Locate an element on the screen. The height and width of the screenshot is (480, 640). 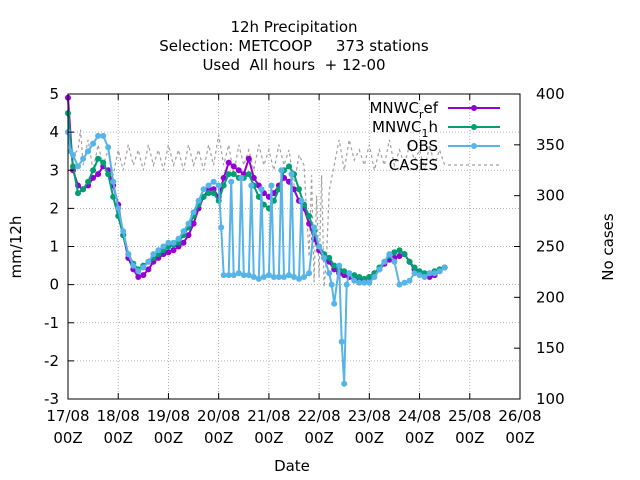
y2-tick-label: 150 is located at coordinates (550, 348).